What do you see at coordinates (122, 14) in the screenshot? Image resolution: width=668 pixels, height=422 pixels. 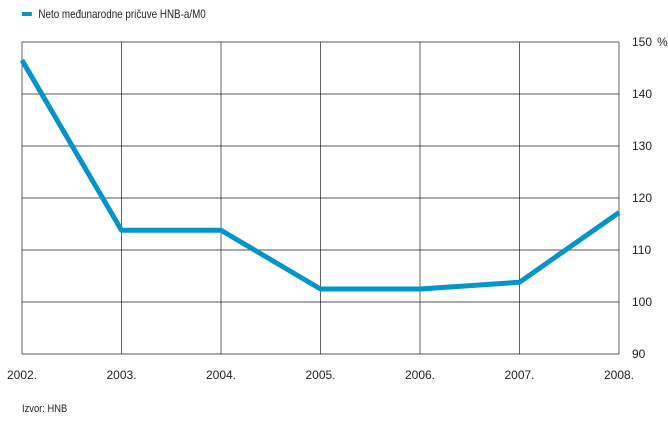 I see `legend-label: Neto međunarodne pričuve HNB-a/M0` at bounding box center [122, 14].